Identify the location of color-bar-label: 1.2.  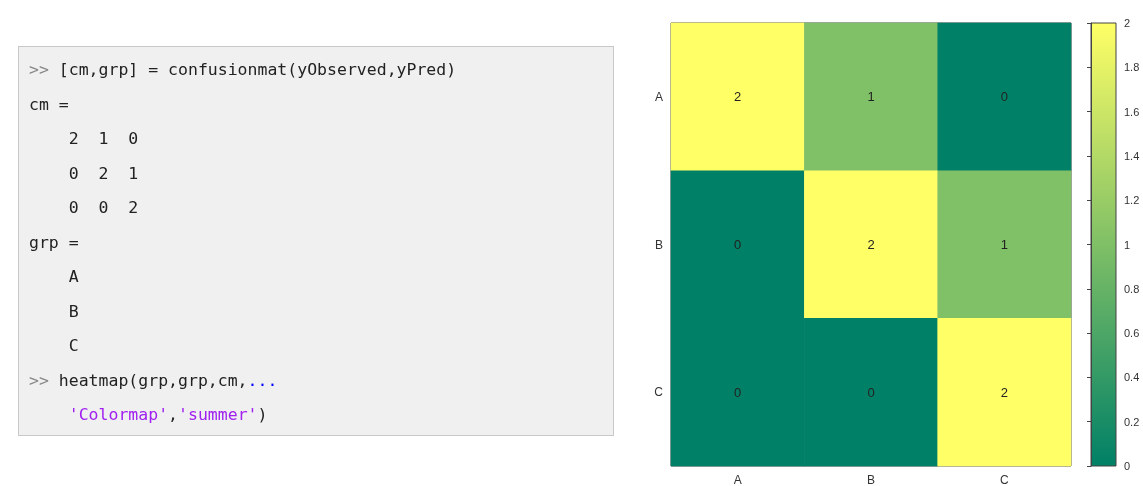
(1132, 200).